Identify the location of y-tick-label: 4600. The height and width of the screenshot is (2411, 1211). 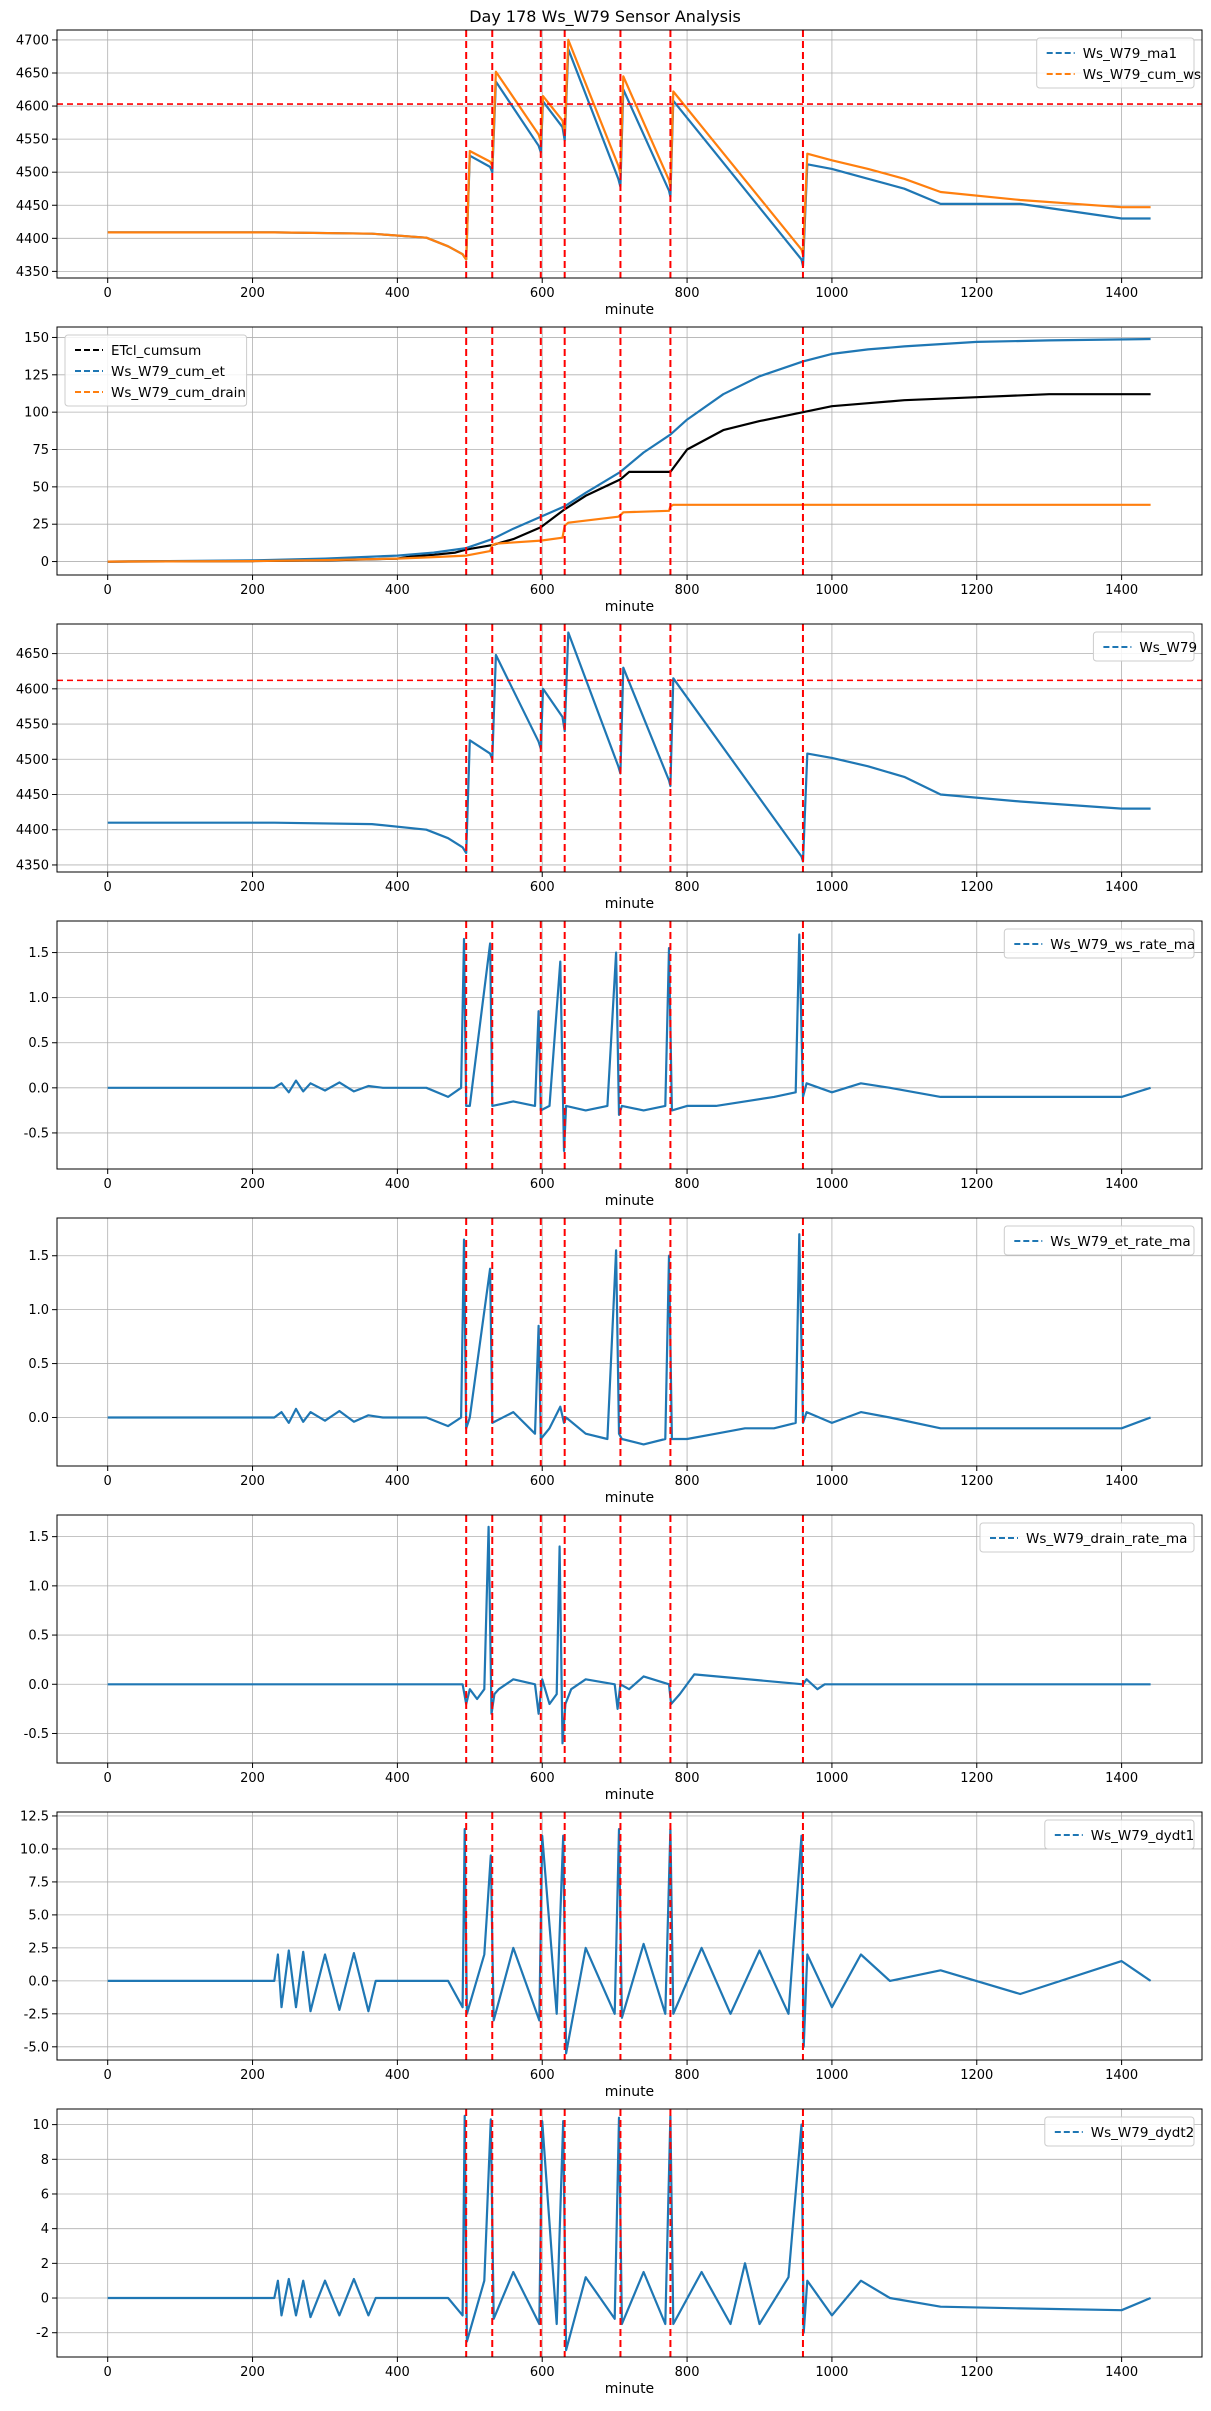
(32, 107).